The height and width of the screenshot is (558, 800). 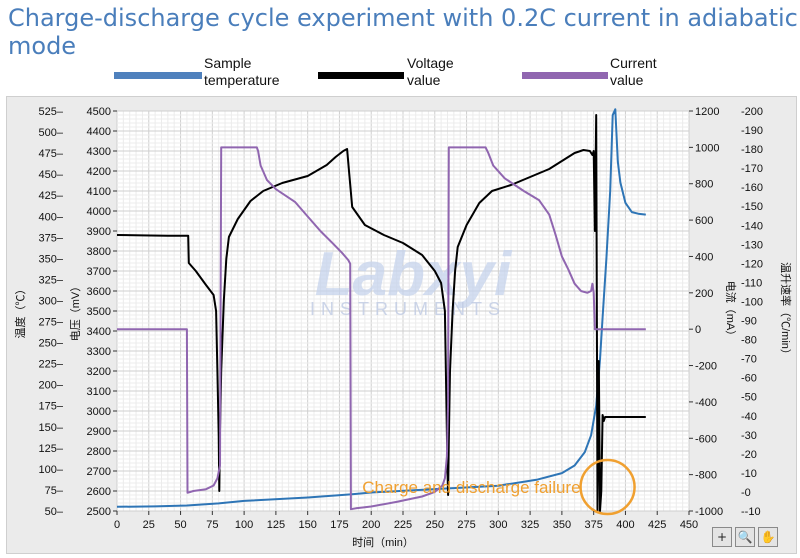 I want to click on voltage-tick-label: 2600, so click(x=99, y=492).